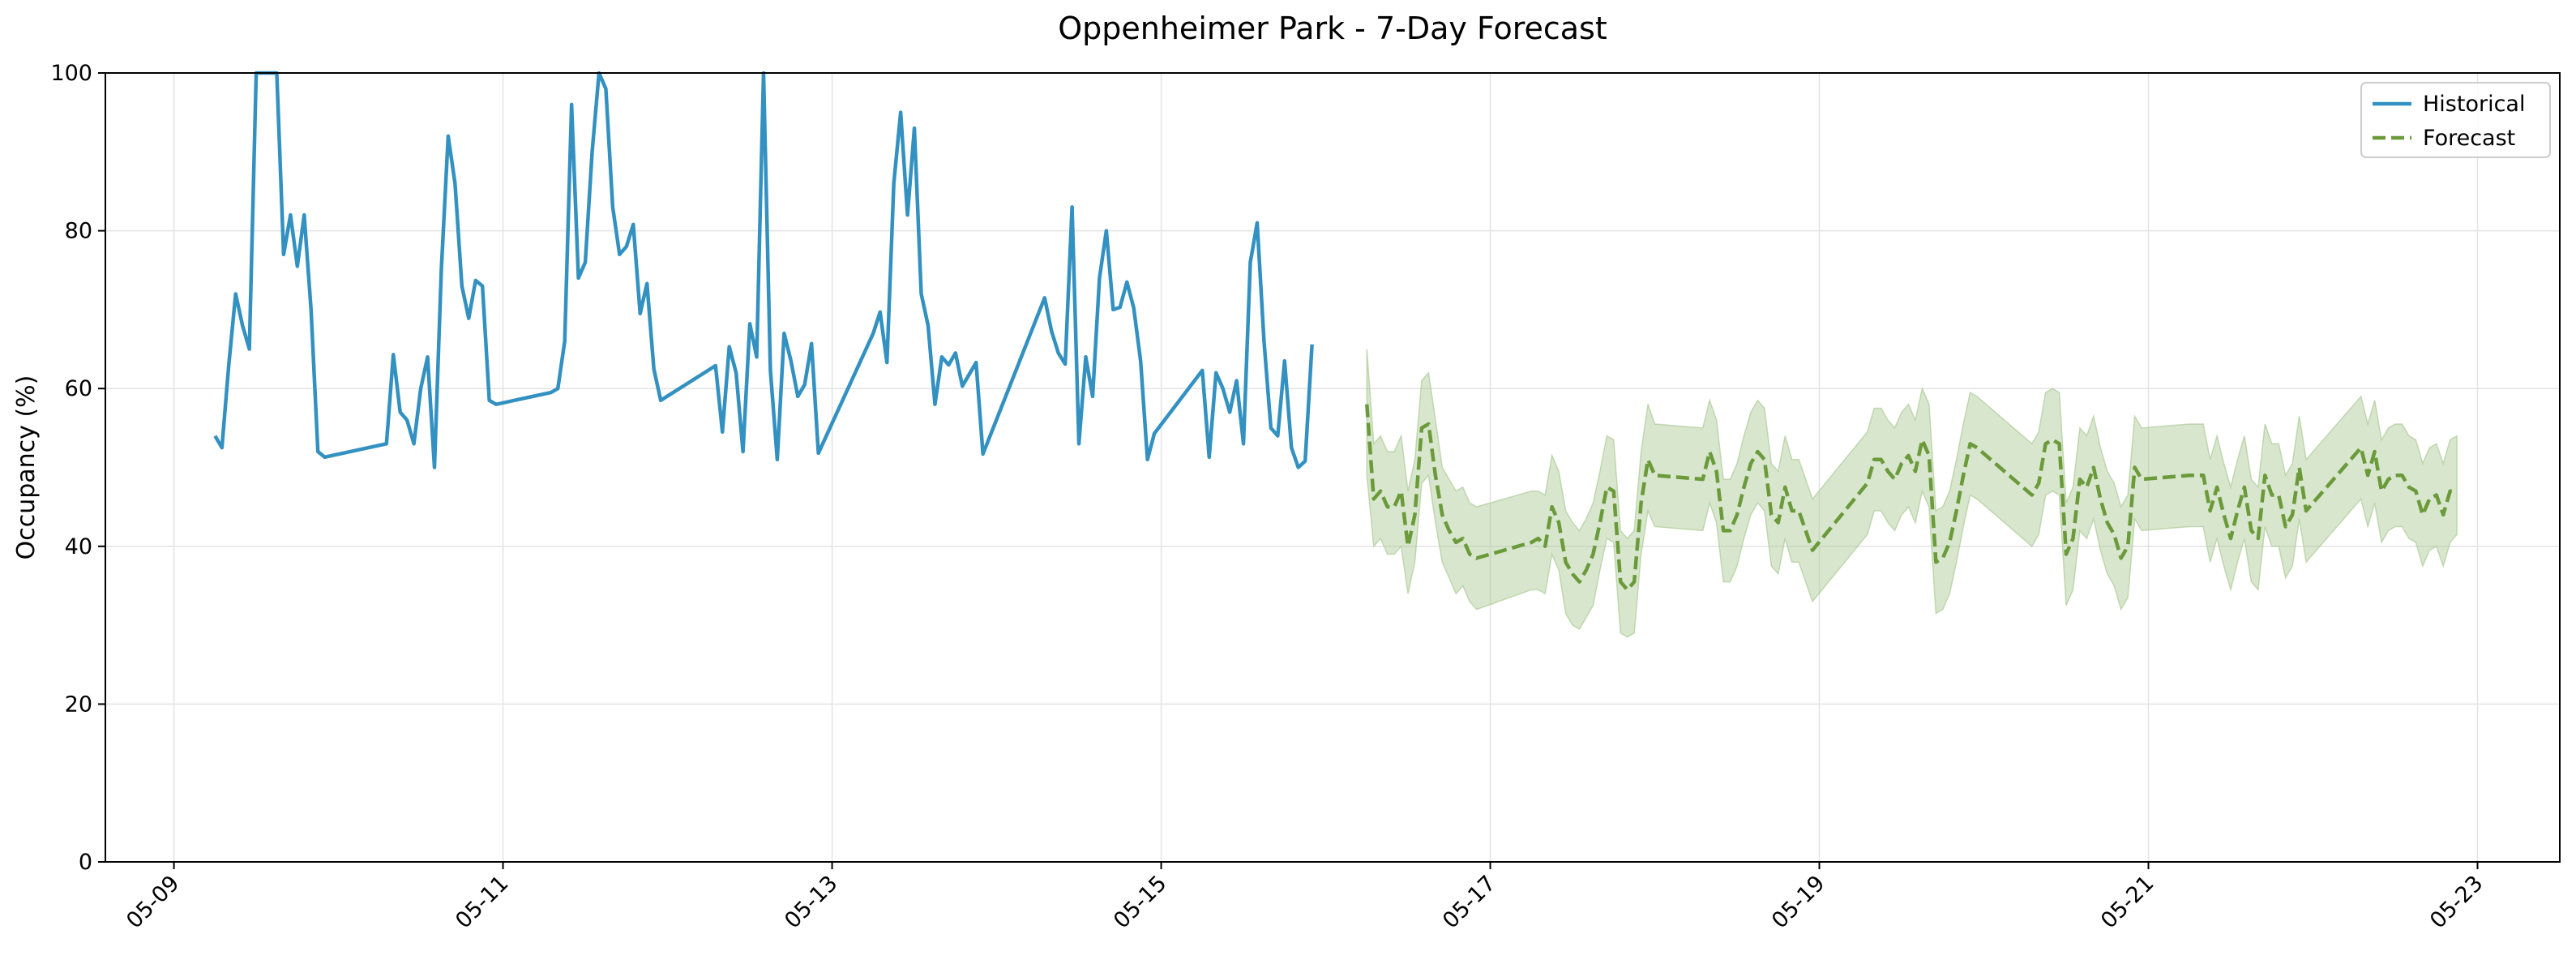  Describe the element at coordinates (1798, 902) in the screenshot. I see `x-tick-label: 05-19` at that location.